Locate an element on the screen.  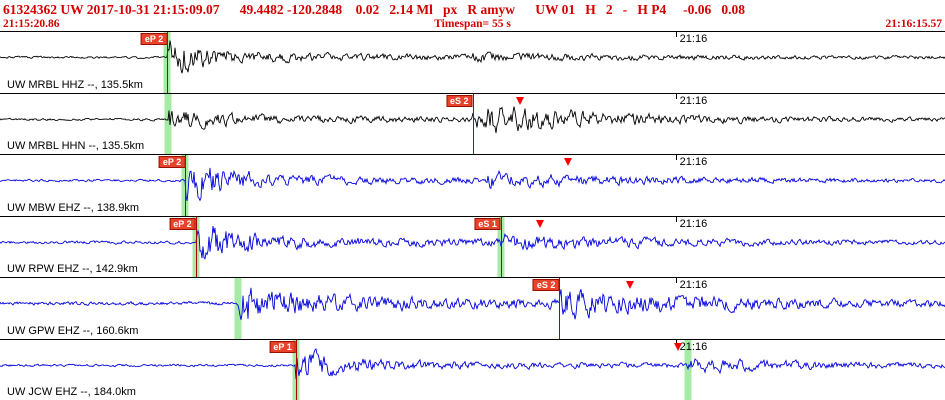
time-window-bar: 21:15:20.86 Timespan= 55 s 21:16:15.57 is located at coordinates (472, 24).